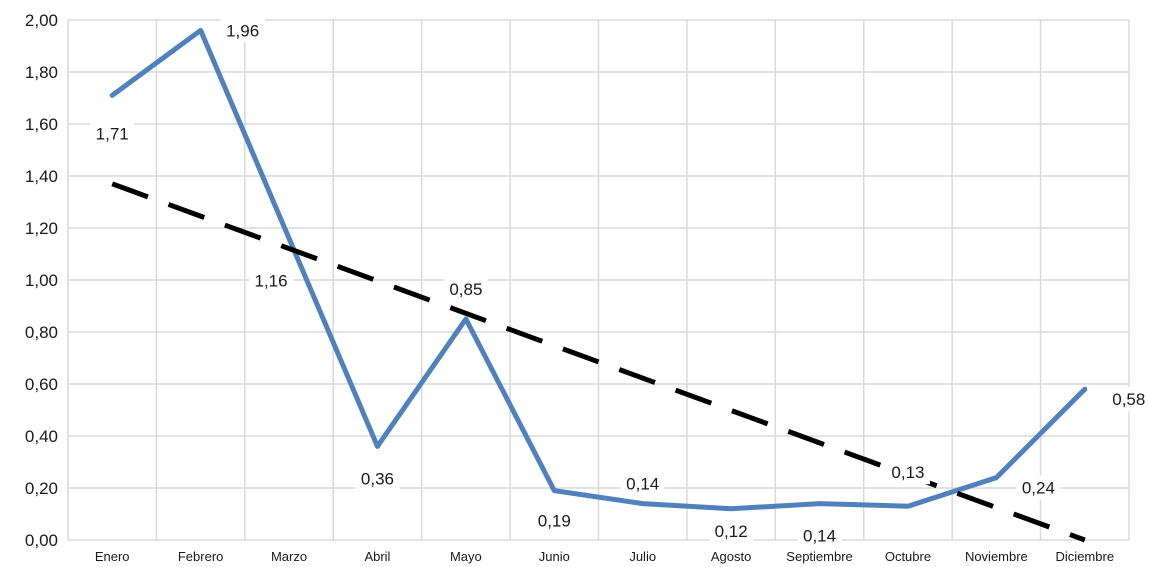  I want to click on x-tick-label: Marzo, so click(289, 556).